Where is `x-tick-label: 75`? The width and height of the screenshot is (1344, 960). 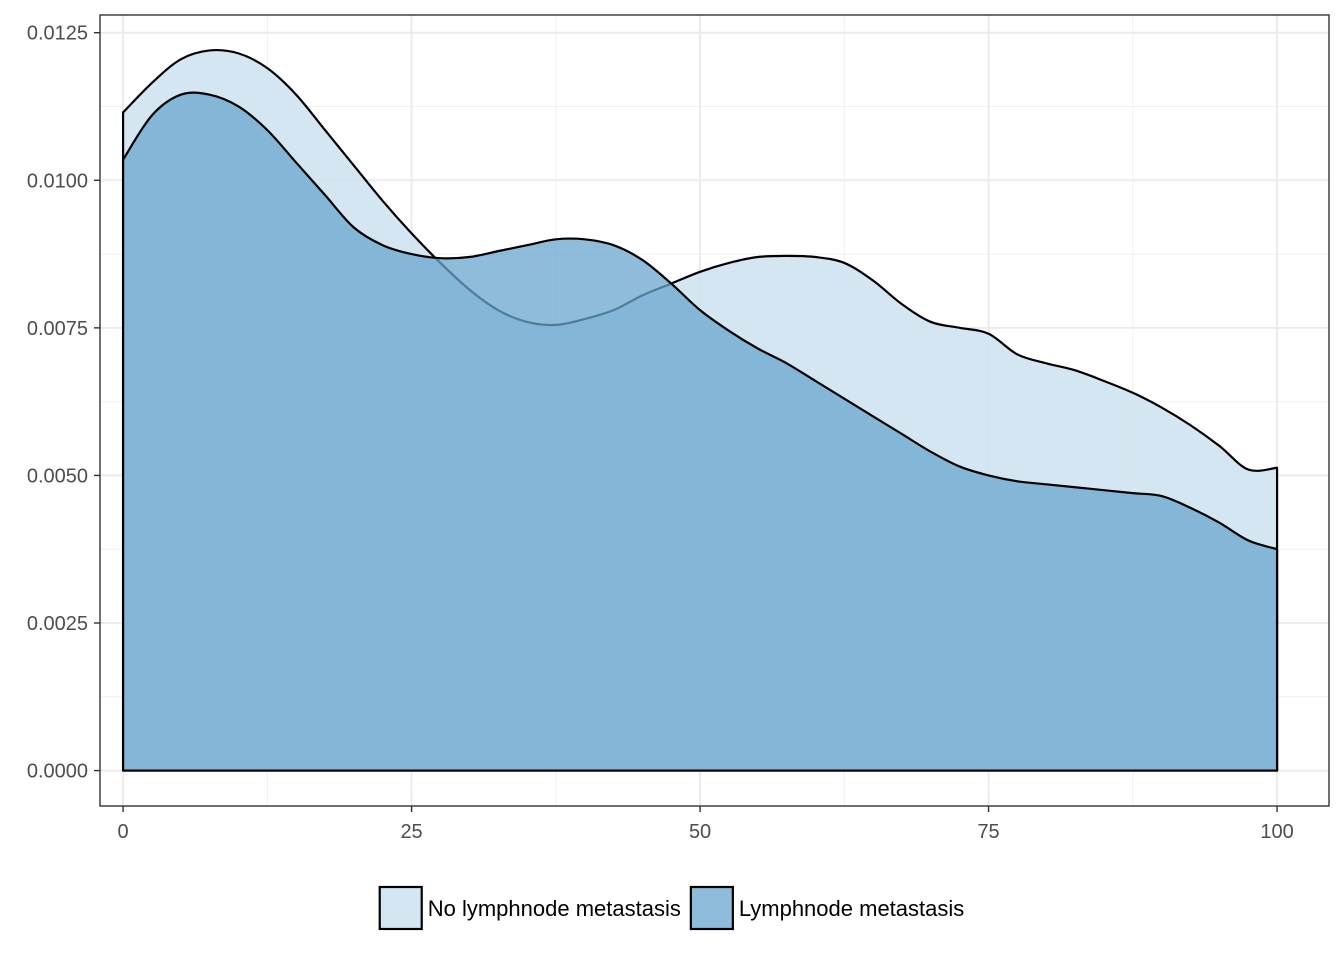
x-tick-label: 75 is located at coordinates (988, 832).